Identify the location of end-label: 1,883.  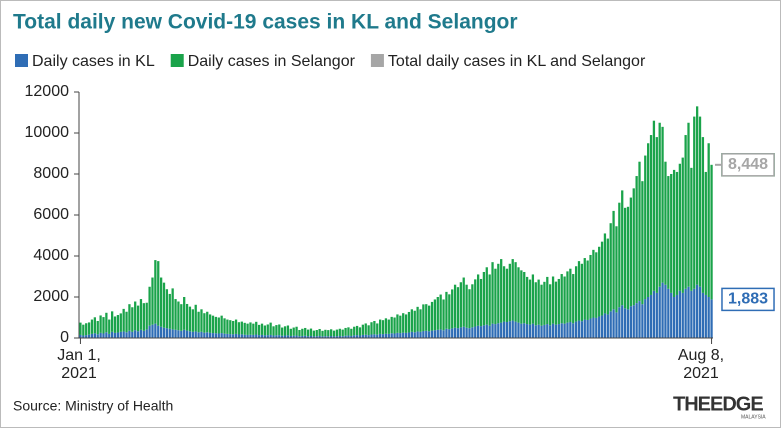
(748, 299).